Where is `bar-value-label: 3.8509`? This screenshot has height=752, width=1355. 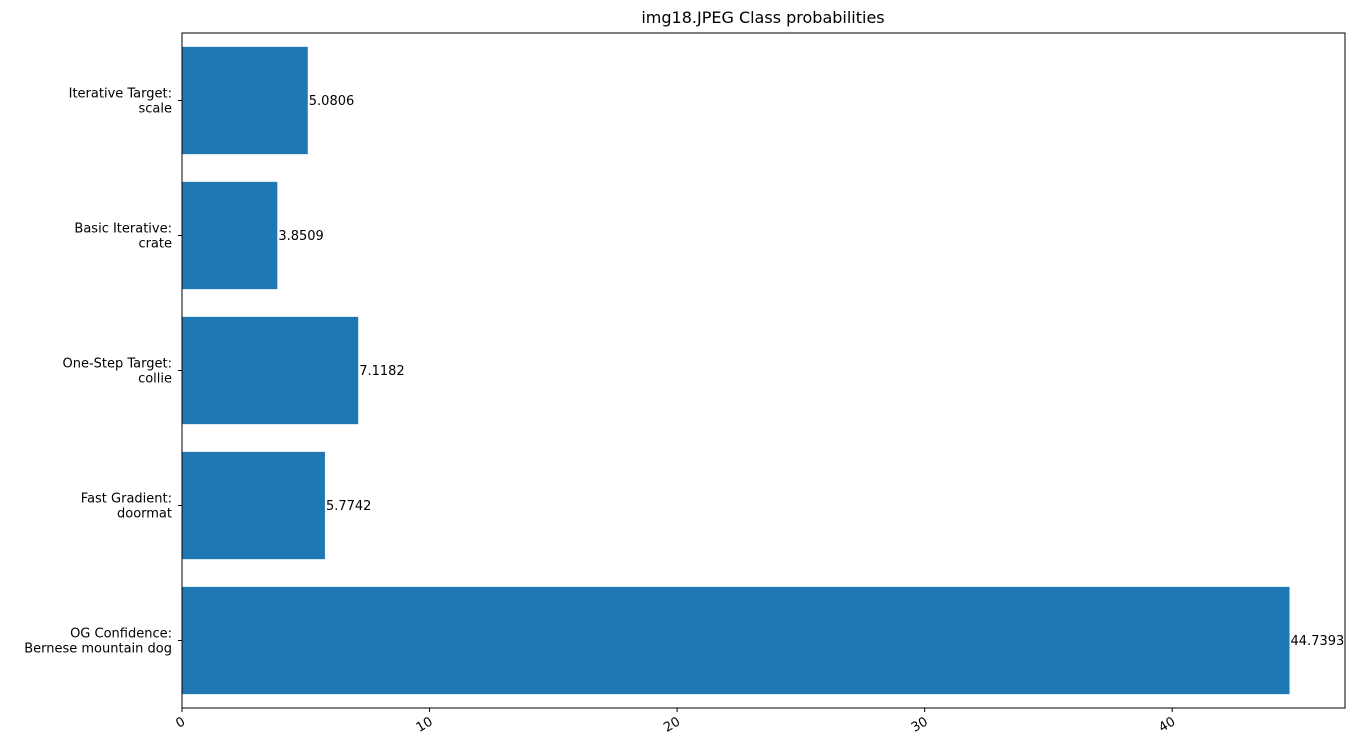 bar-value-label: 3.8509 is located at coordinates (301, 236).